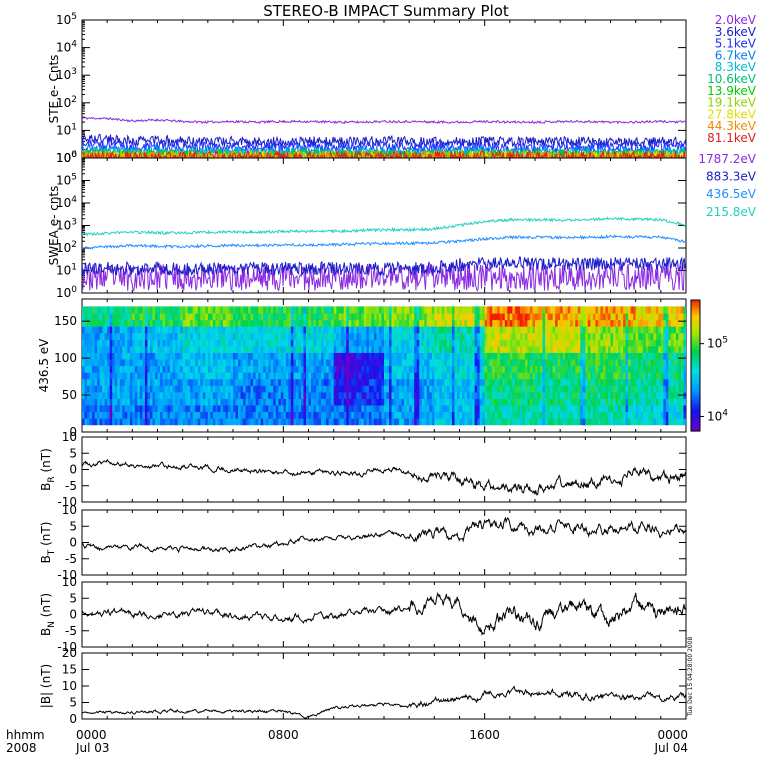 Image resolution: width=780 pixels, height=780 pixels. What do you see at coordinates (71, 486) in the screenshot?
I see `br-y-tick-label: -5` at bounding box center [71, 486].